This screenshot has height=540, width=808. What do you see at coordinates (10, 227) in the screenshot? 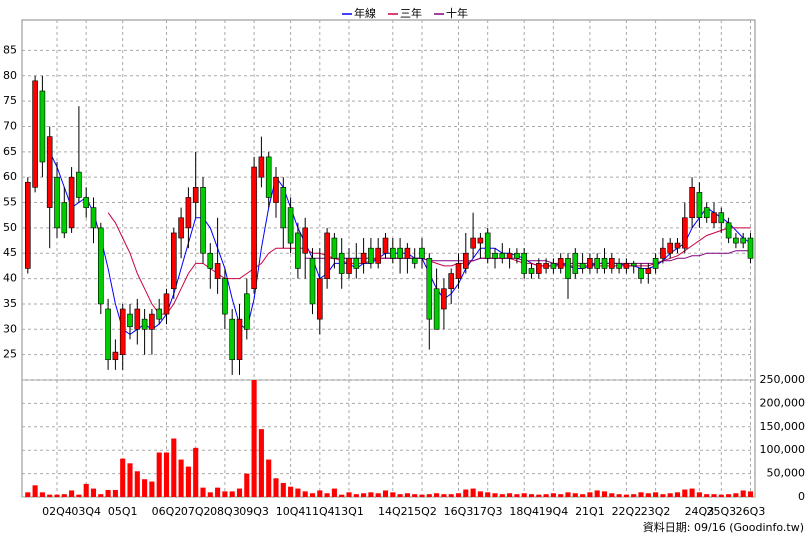
I see `y-tick-label: 50` at bounding box center [10, 227].